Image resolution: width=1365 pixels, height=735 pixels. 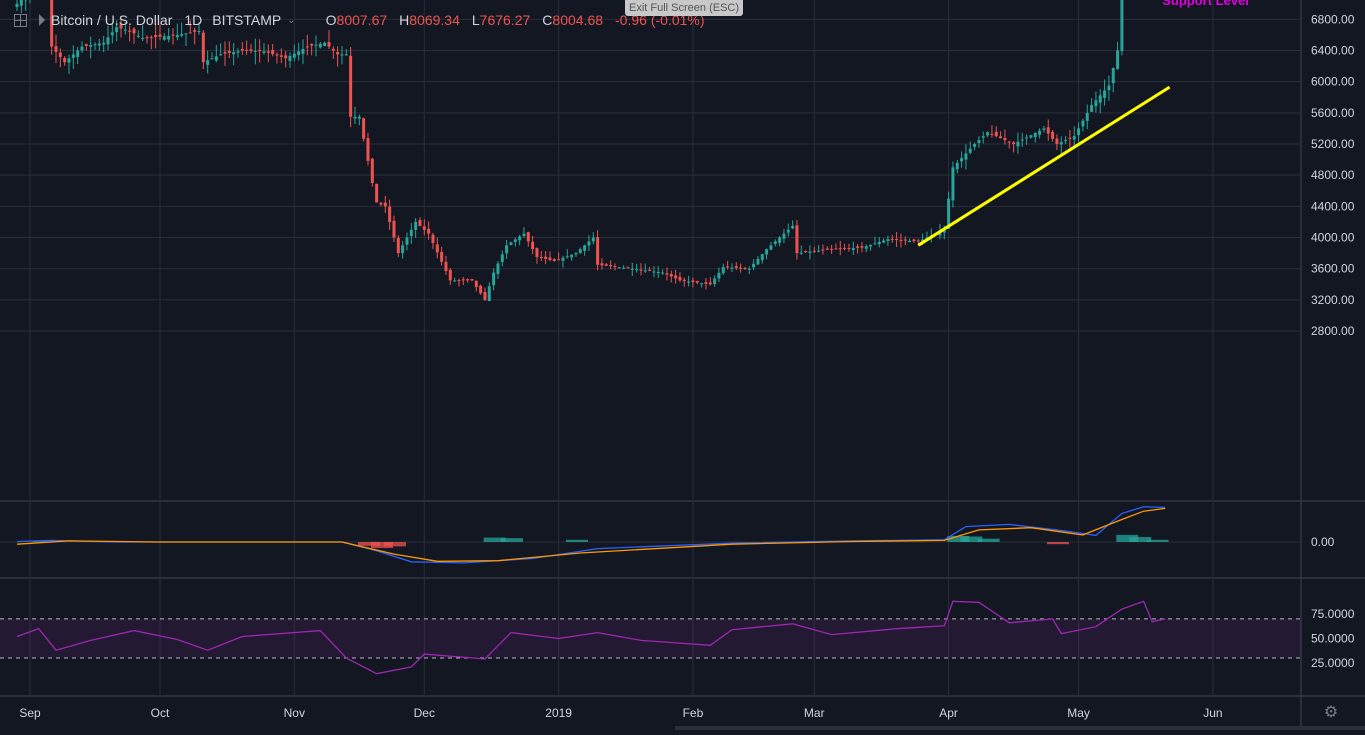 What do you see at coordinates (693, 713) in the screenshot?
I see `x-tick-label: Feb` at bounding box center [693, 713].